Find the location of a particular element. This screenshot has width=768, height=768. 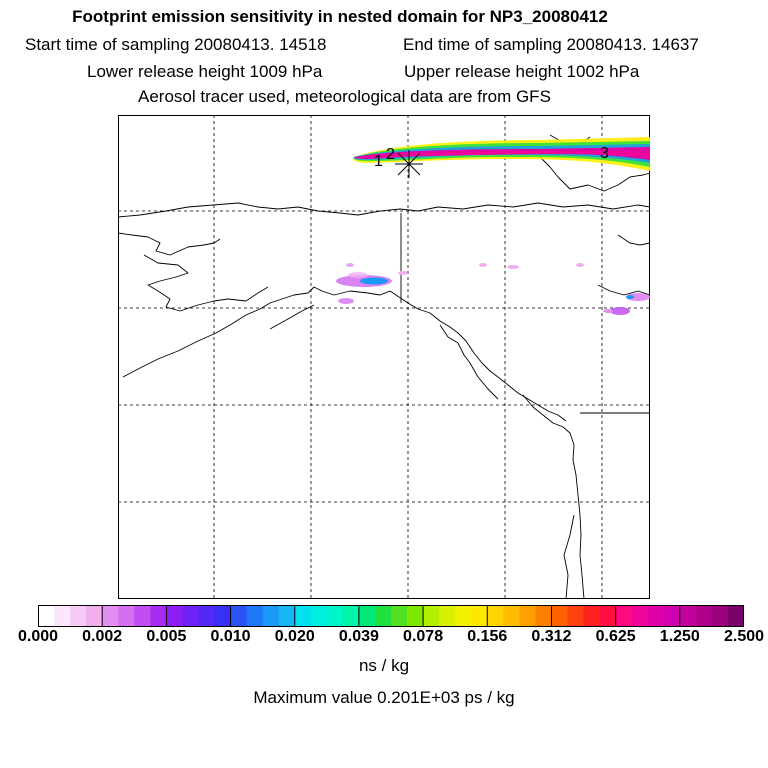

colorbar-tick-label: 0.312 is located at coordinates (551, 636).